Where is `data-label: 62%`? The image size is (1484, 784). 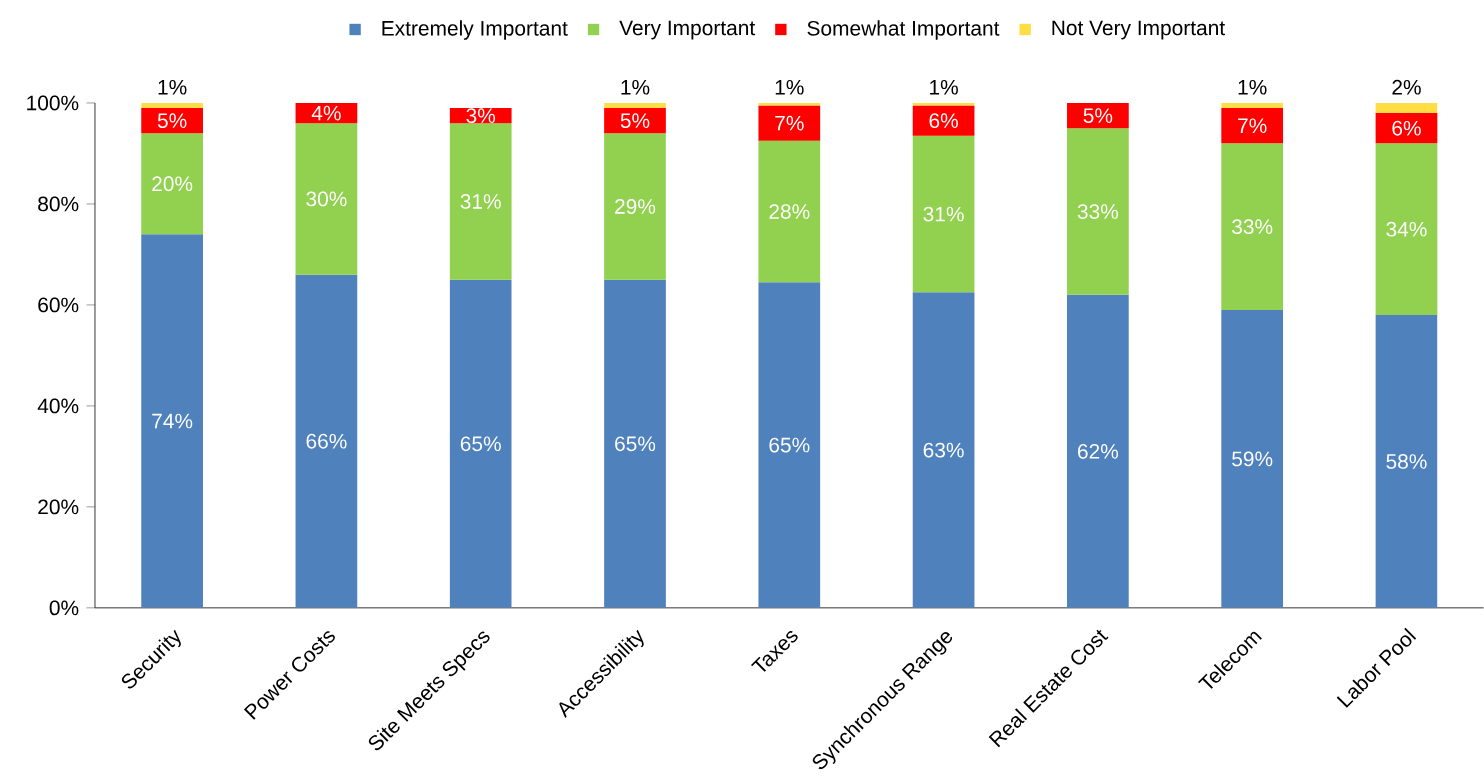
data-label: 62% is located at coordinates (1098, 451).